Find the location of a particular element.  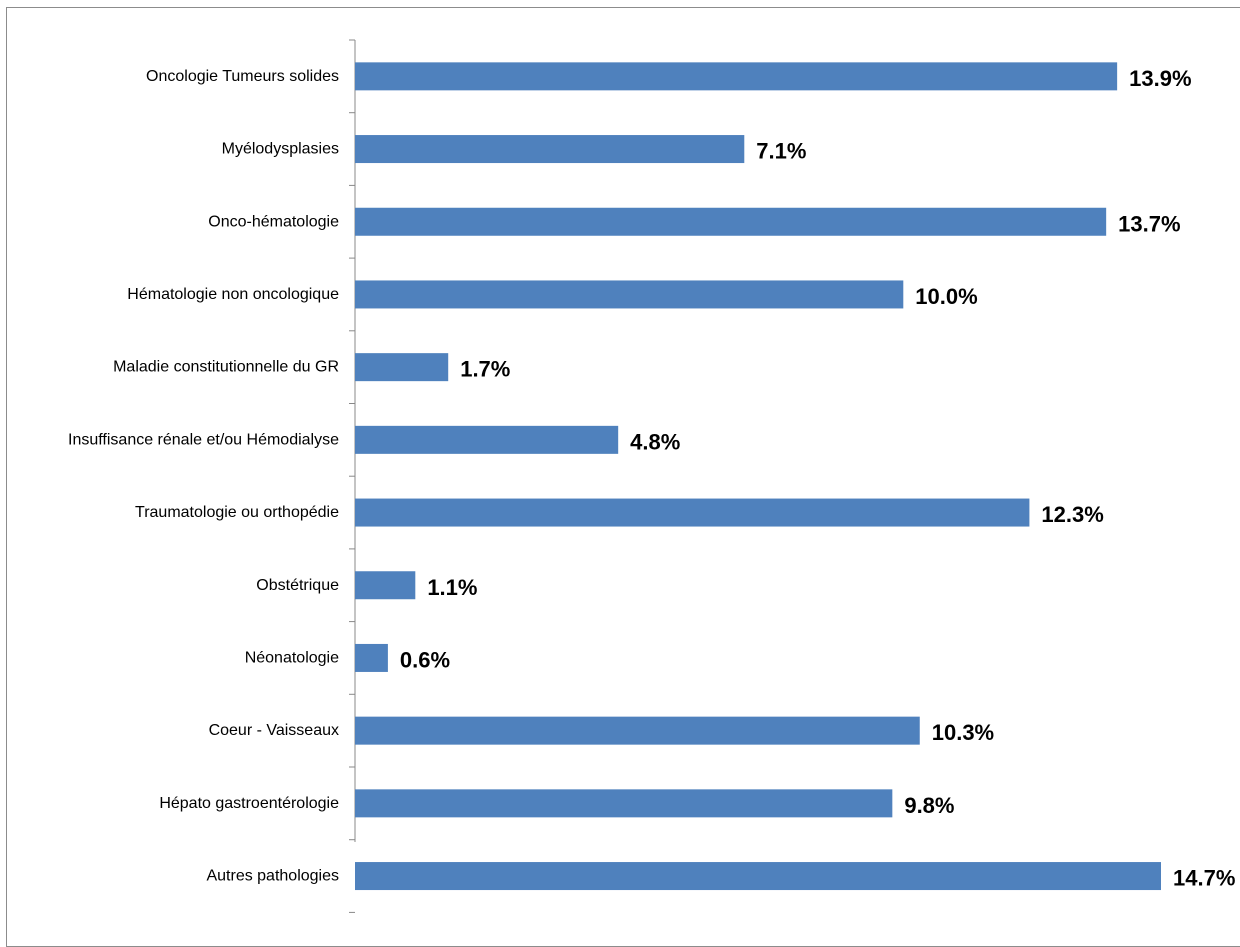

category-label: Traumatologie ou orthopédie is located at coordinates (237, 512).